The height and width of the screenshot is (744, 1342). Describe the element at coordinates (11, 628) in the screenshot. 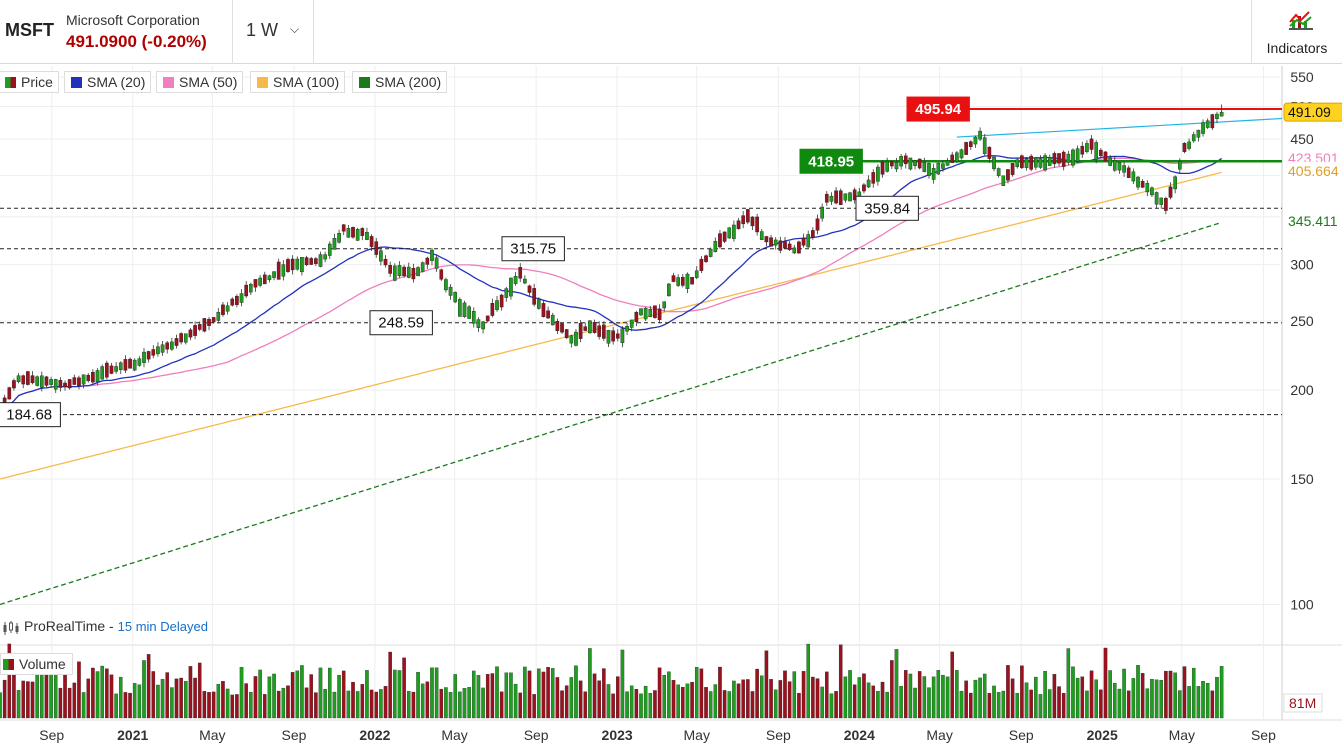

I see `candles-icon` at that location.